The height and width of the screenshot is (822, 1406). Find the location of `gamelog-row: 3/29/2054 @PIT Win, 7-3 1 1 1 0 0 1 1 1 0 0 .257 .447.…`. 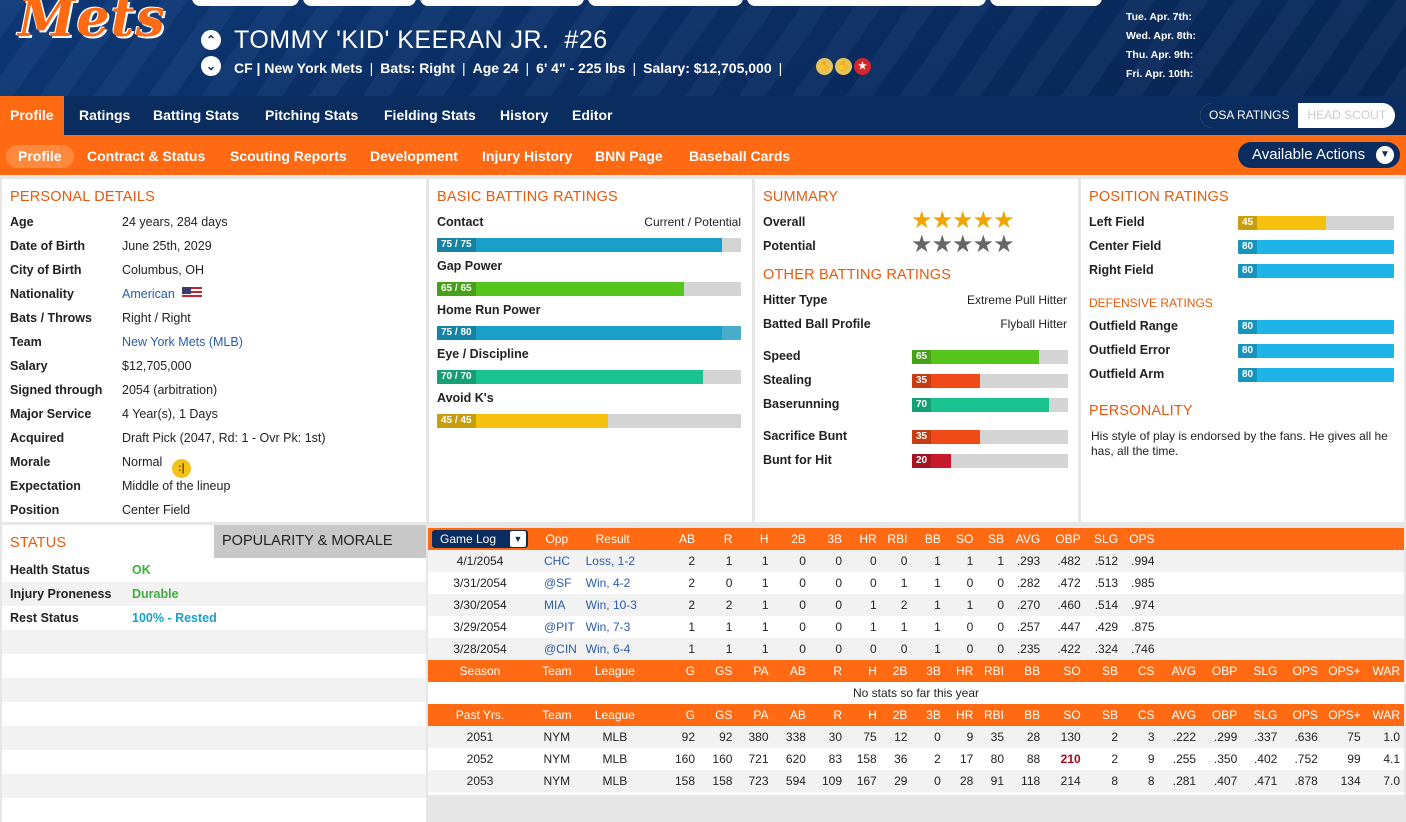

gamelog-row: 3/29/2054 @PIT Win, 7-3 1 1 1 0 0 1 1 1 0 0 .257 .447.… is located at coordinates (916, 627).